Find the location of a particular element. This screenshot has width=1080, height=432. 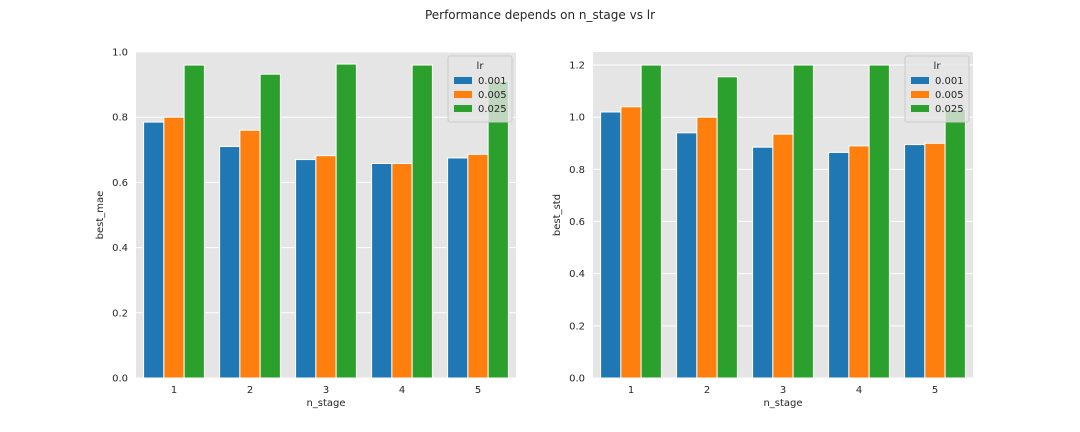

y-axis-label: best_mae is located at coordinates (100, 215).